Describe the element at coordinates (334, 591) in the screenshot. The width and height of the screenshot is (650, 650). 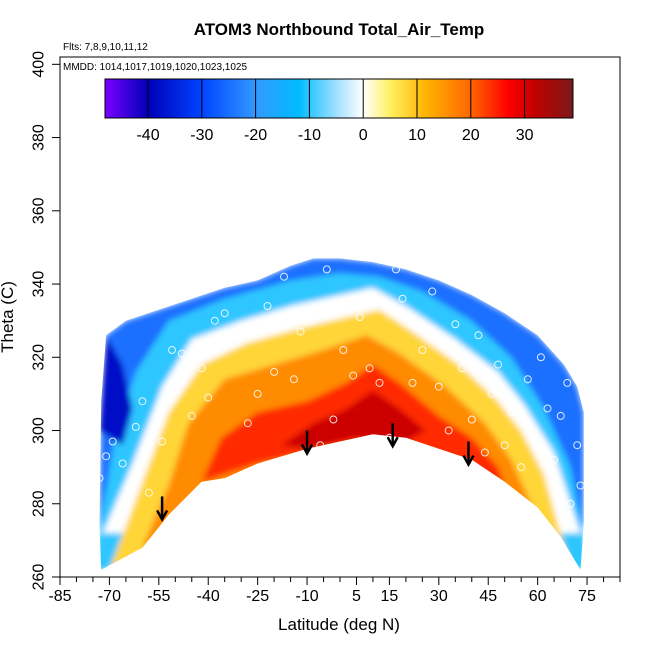
I see `x-axis: -85 -70 -55 -40 -25 -10 5 15 30 45 60 75` at that location.